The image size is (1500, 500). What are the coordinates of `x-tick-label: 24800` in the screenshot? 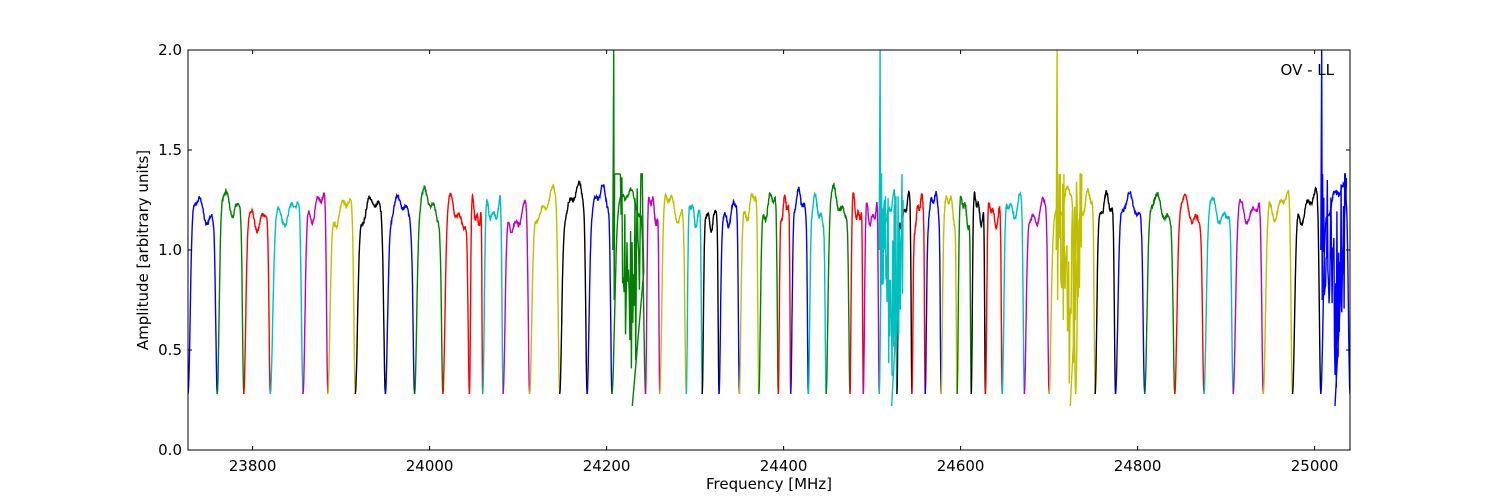 It's located at (1138, 466).